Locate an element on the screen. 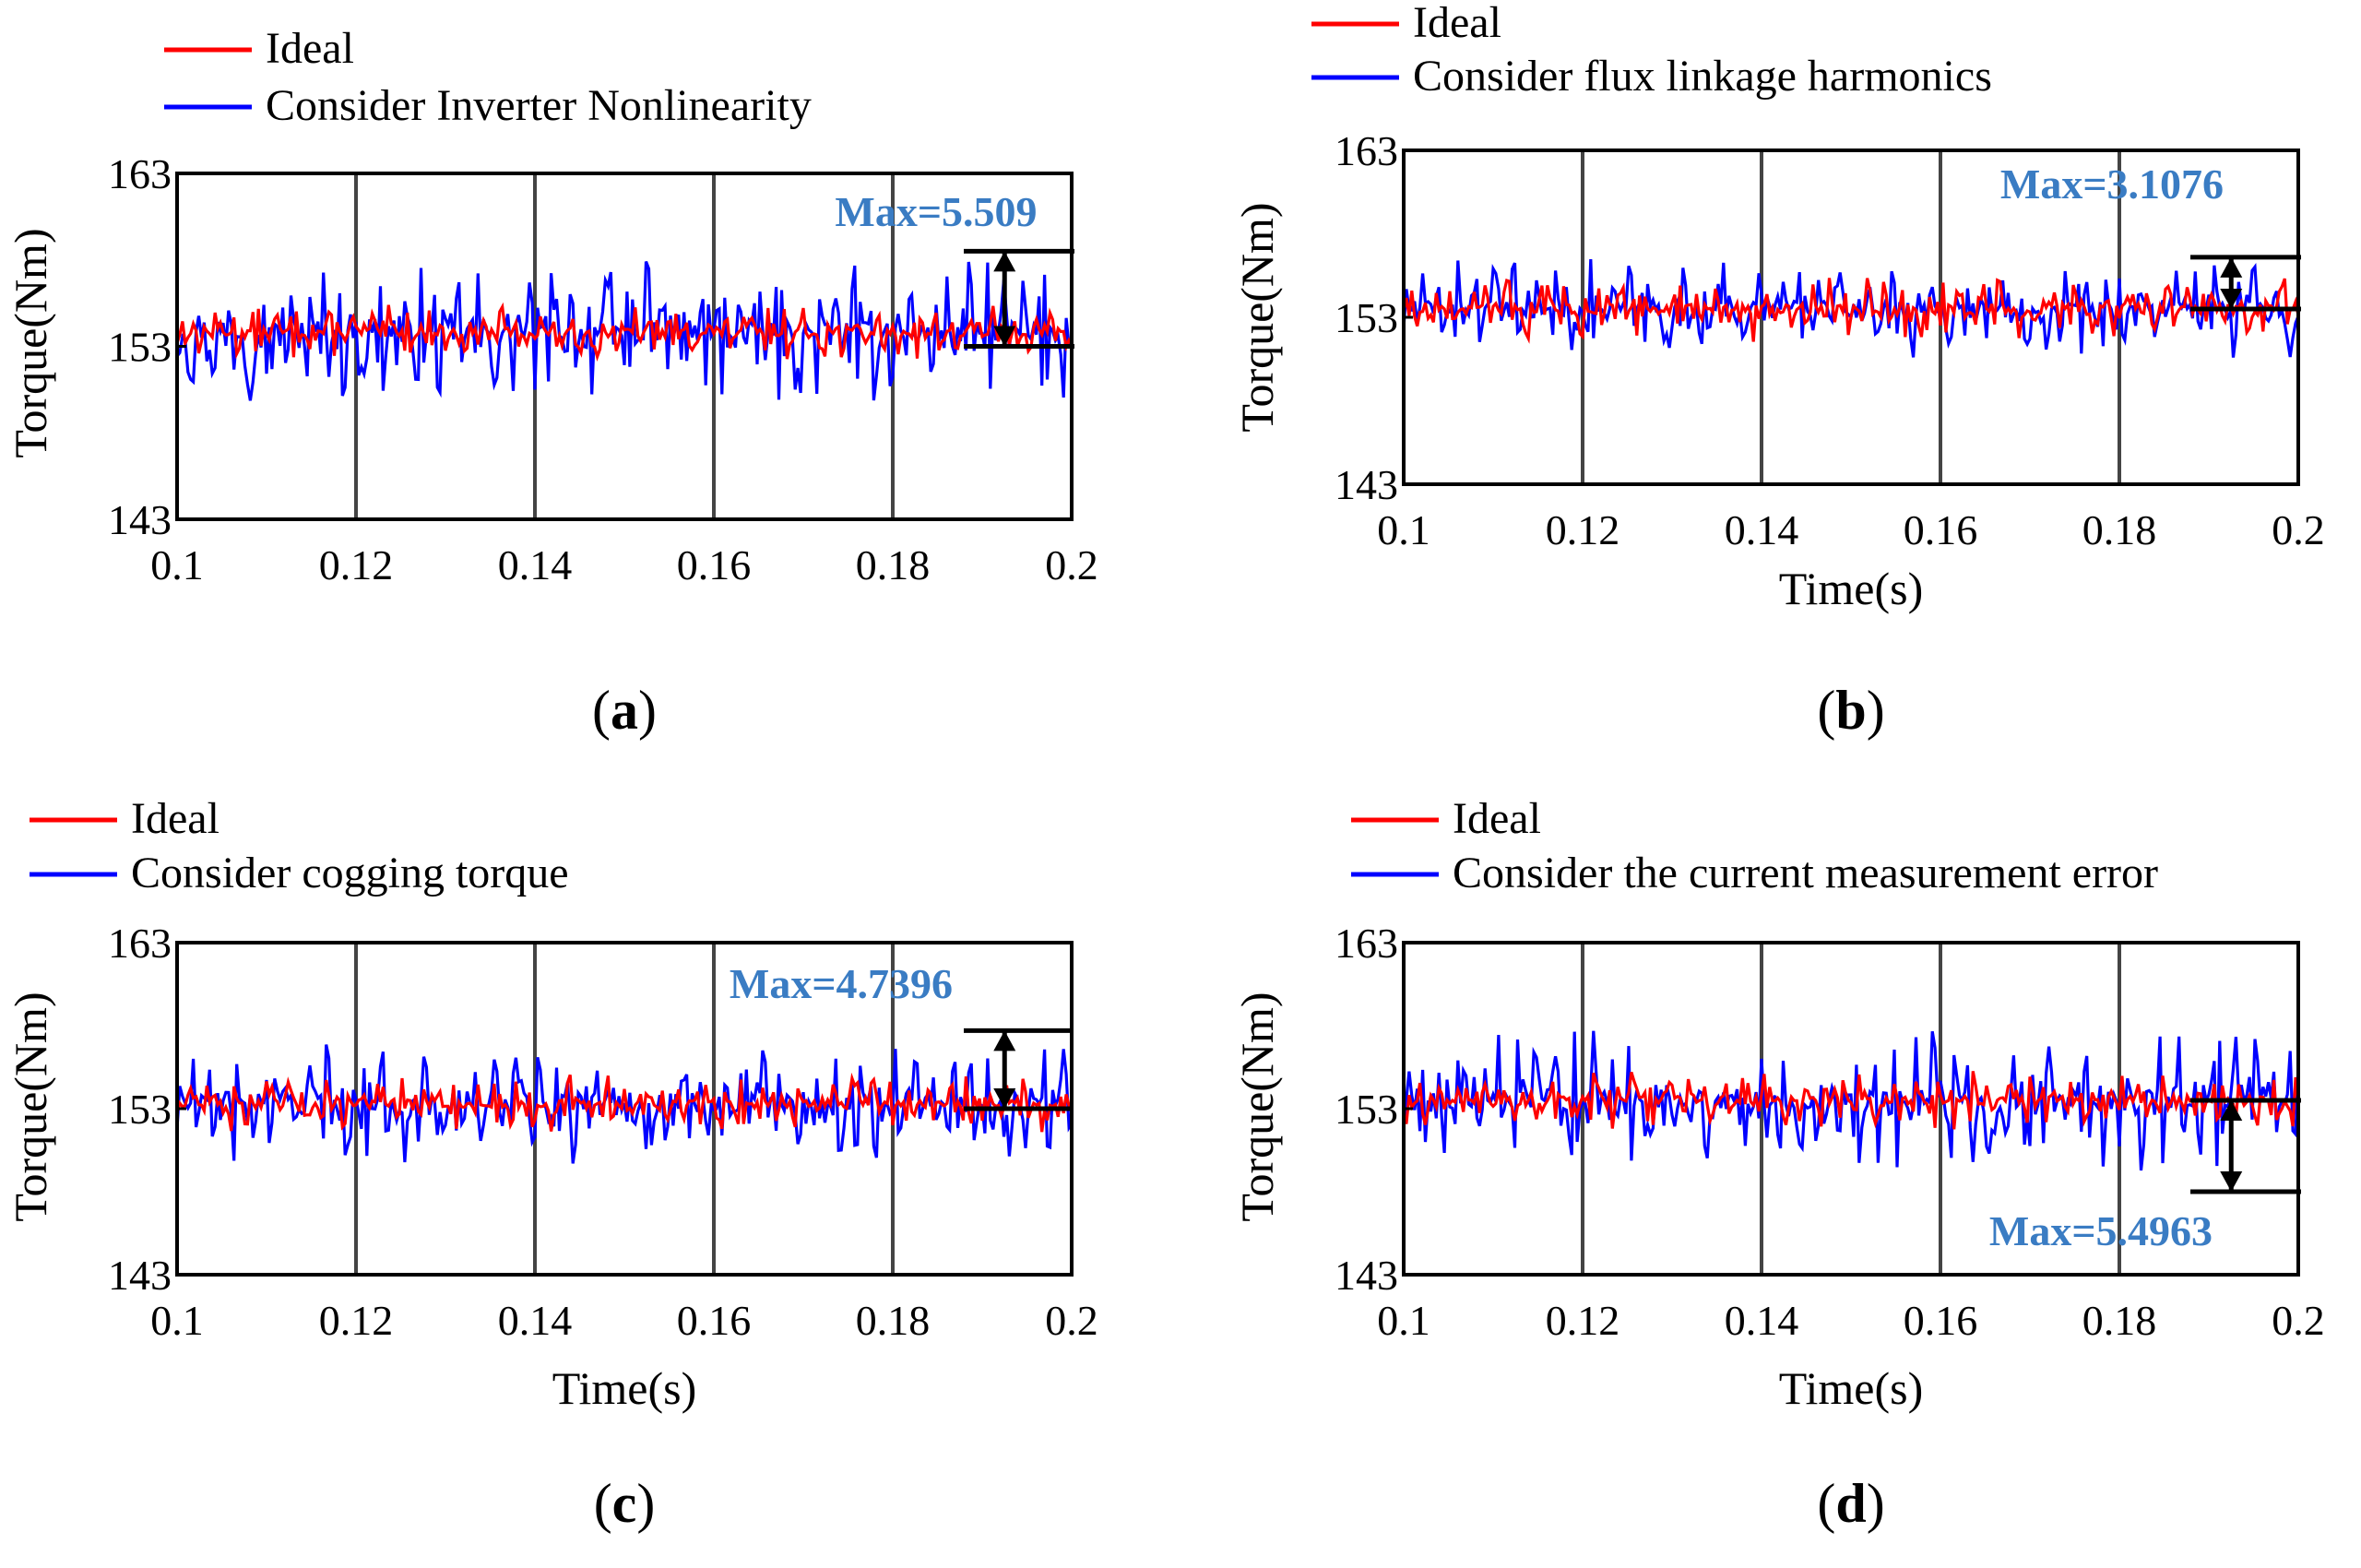  legend-consider-label: Consider cogging torque is located at coordinates (350, 873).